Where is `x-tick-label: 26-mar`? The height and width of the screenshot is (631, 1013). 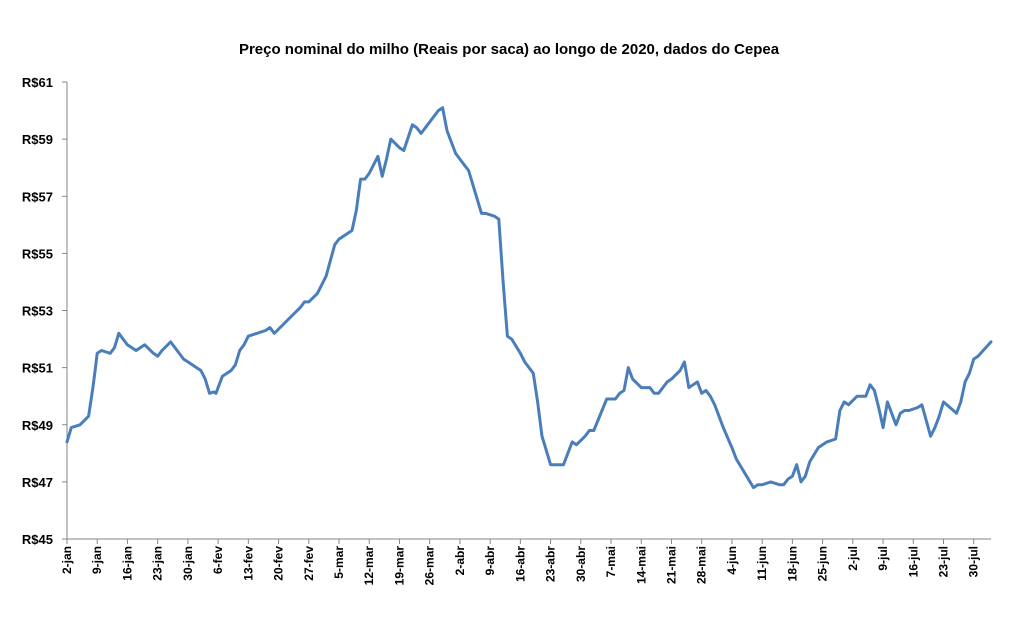
x-tick-label: 26-mar is located at coordinates (430, 566).